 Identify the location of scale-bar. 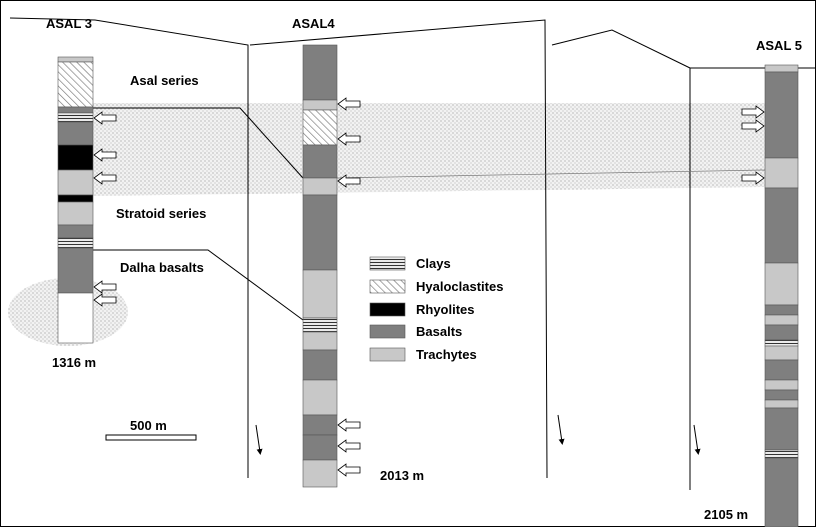
(151, 437).